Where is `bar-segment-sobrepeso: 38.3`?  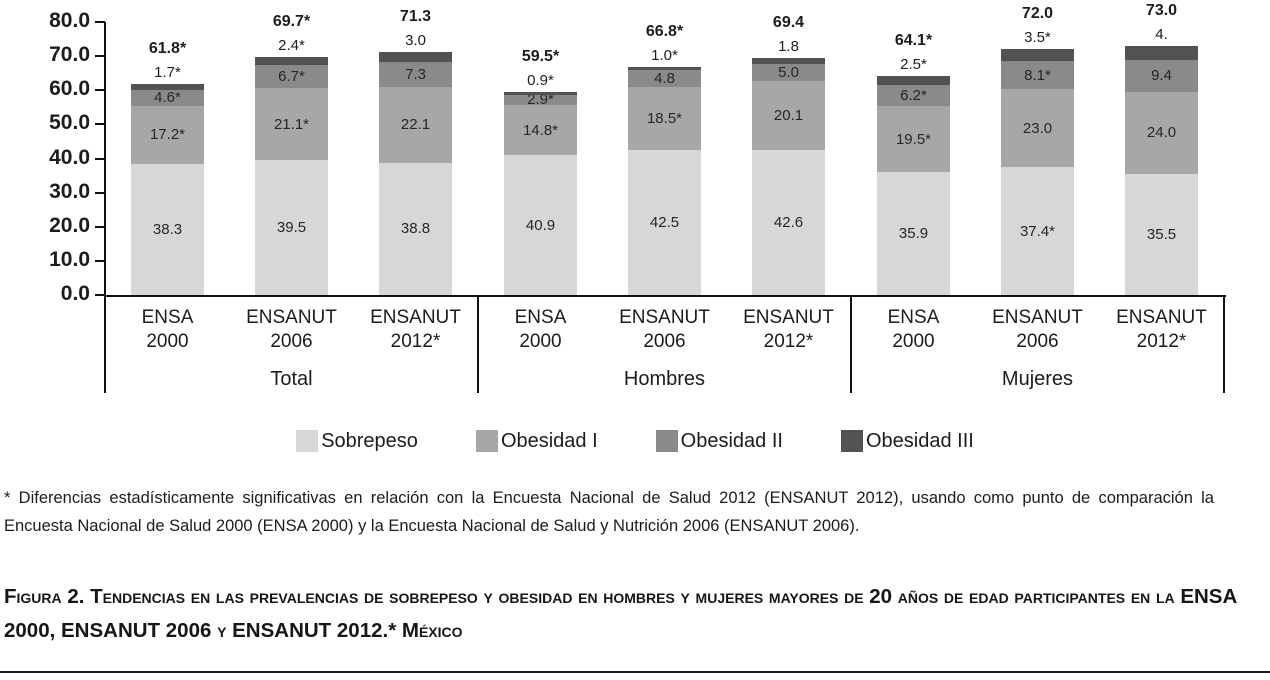
bar-segment-sobrepeso: 38.3 is located at coordinates (167, 229).